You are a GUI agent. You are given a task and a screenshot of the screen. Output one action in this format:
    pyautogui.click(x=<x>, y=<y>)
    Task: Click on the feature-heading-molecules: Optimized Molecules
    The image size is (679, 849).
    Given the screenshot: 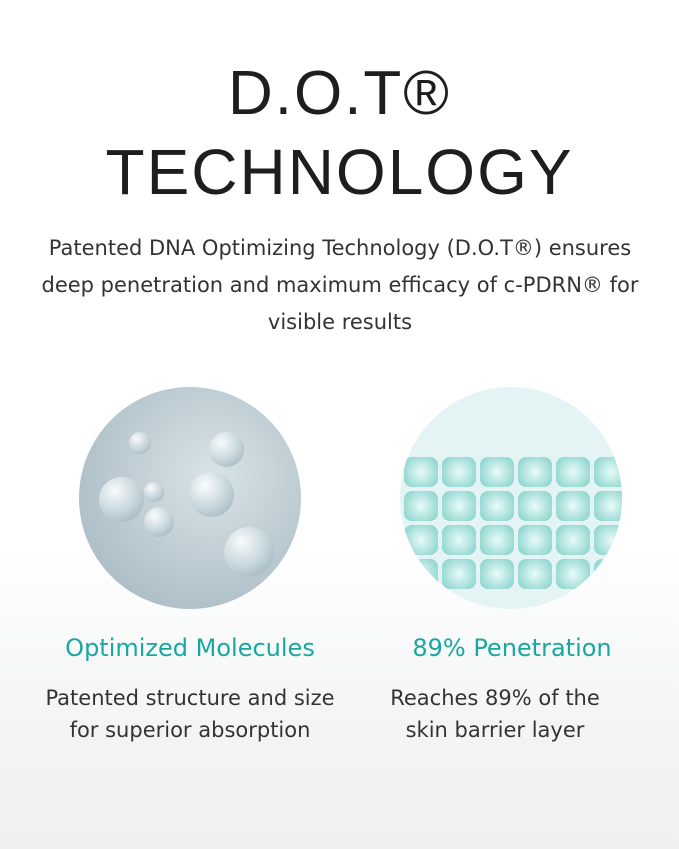 What is the action you would take?
    pyautogui.click(x=190, y=648)
    